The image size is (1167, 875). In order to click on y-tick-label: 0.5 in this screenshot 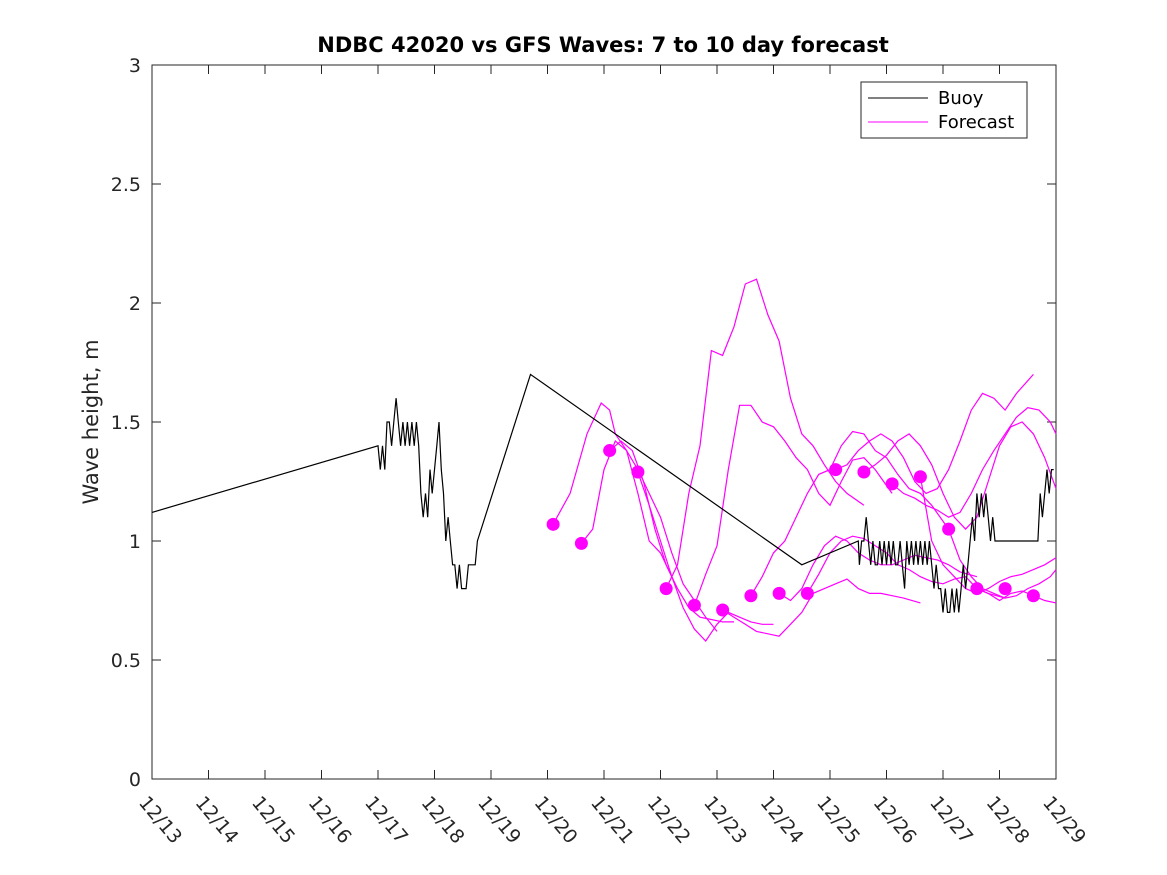, I will do `click(126, 661)`.